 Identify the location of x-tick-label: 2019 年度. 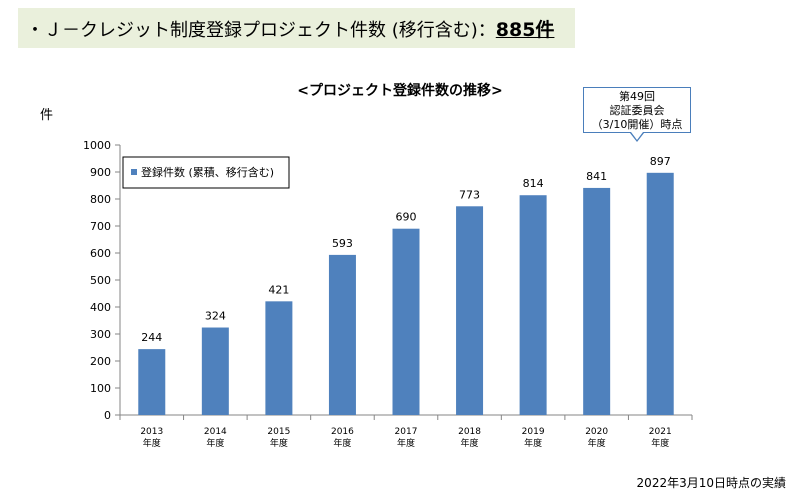
(533, 438).